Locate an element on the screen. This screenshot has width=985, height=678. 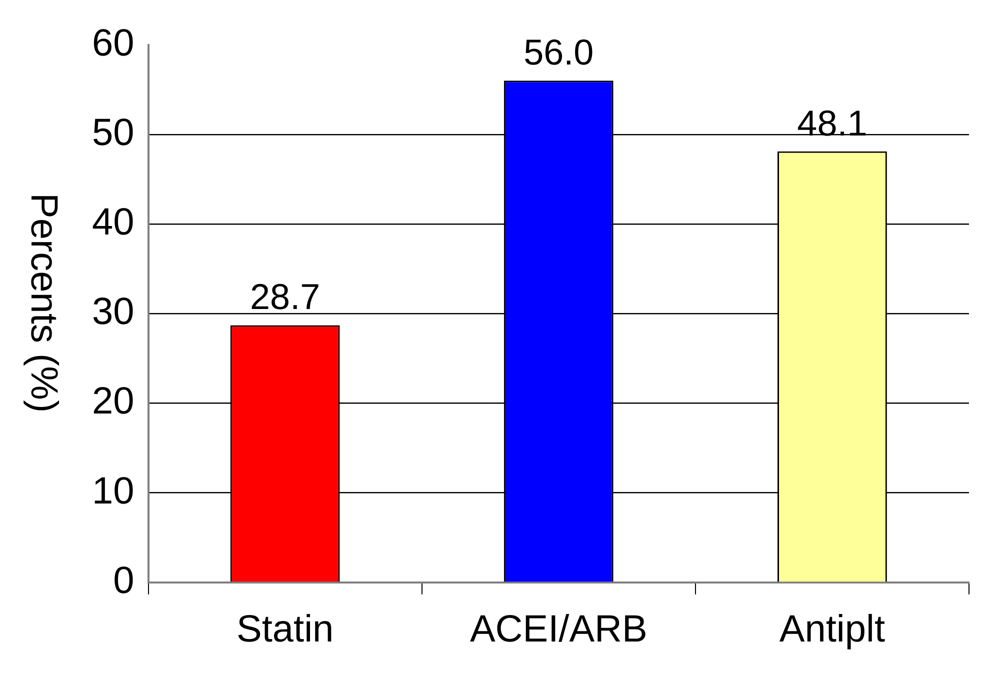
y-axis-title: Percents (%) is located at coordinates (43, 303).